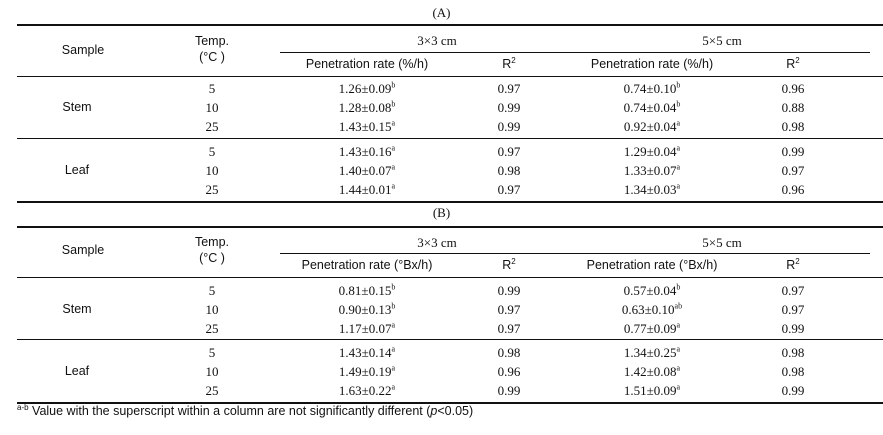 The image size is (883, 435). Describe the element at coordinates (455, 411) in the screenshot. I see `footnote-tail: <0.05)` at that location.